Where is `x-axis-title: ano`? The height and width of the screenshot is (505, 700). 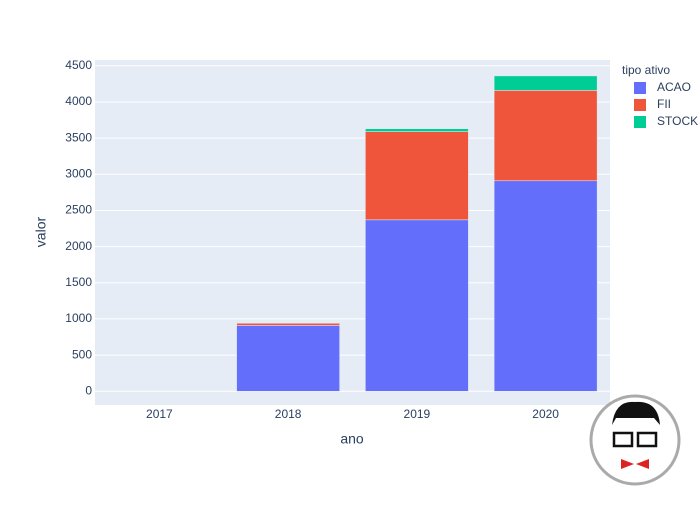 x-axis-title: ano is located at coordinates (352, 439).